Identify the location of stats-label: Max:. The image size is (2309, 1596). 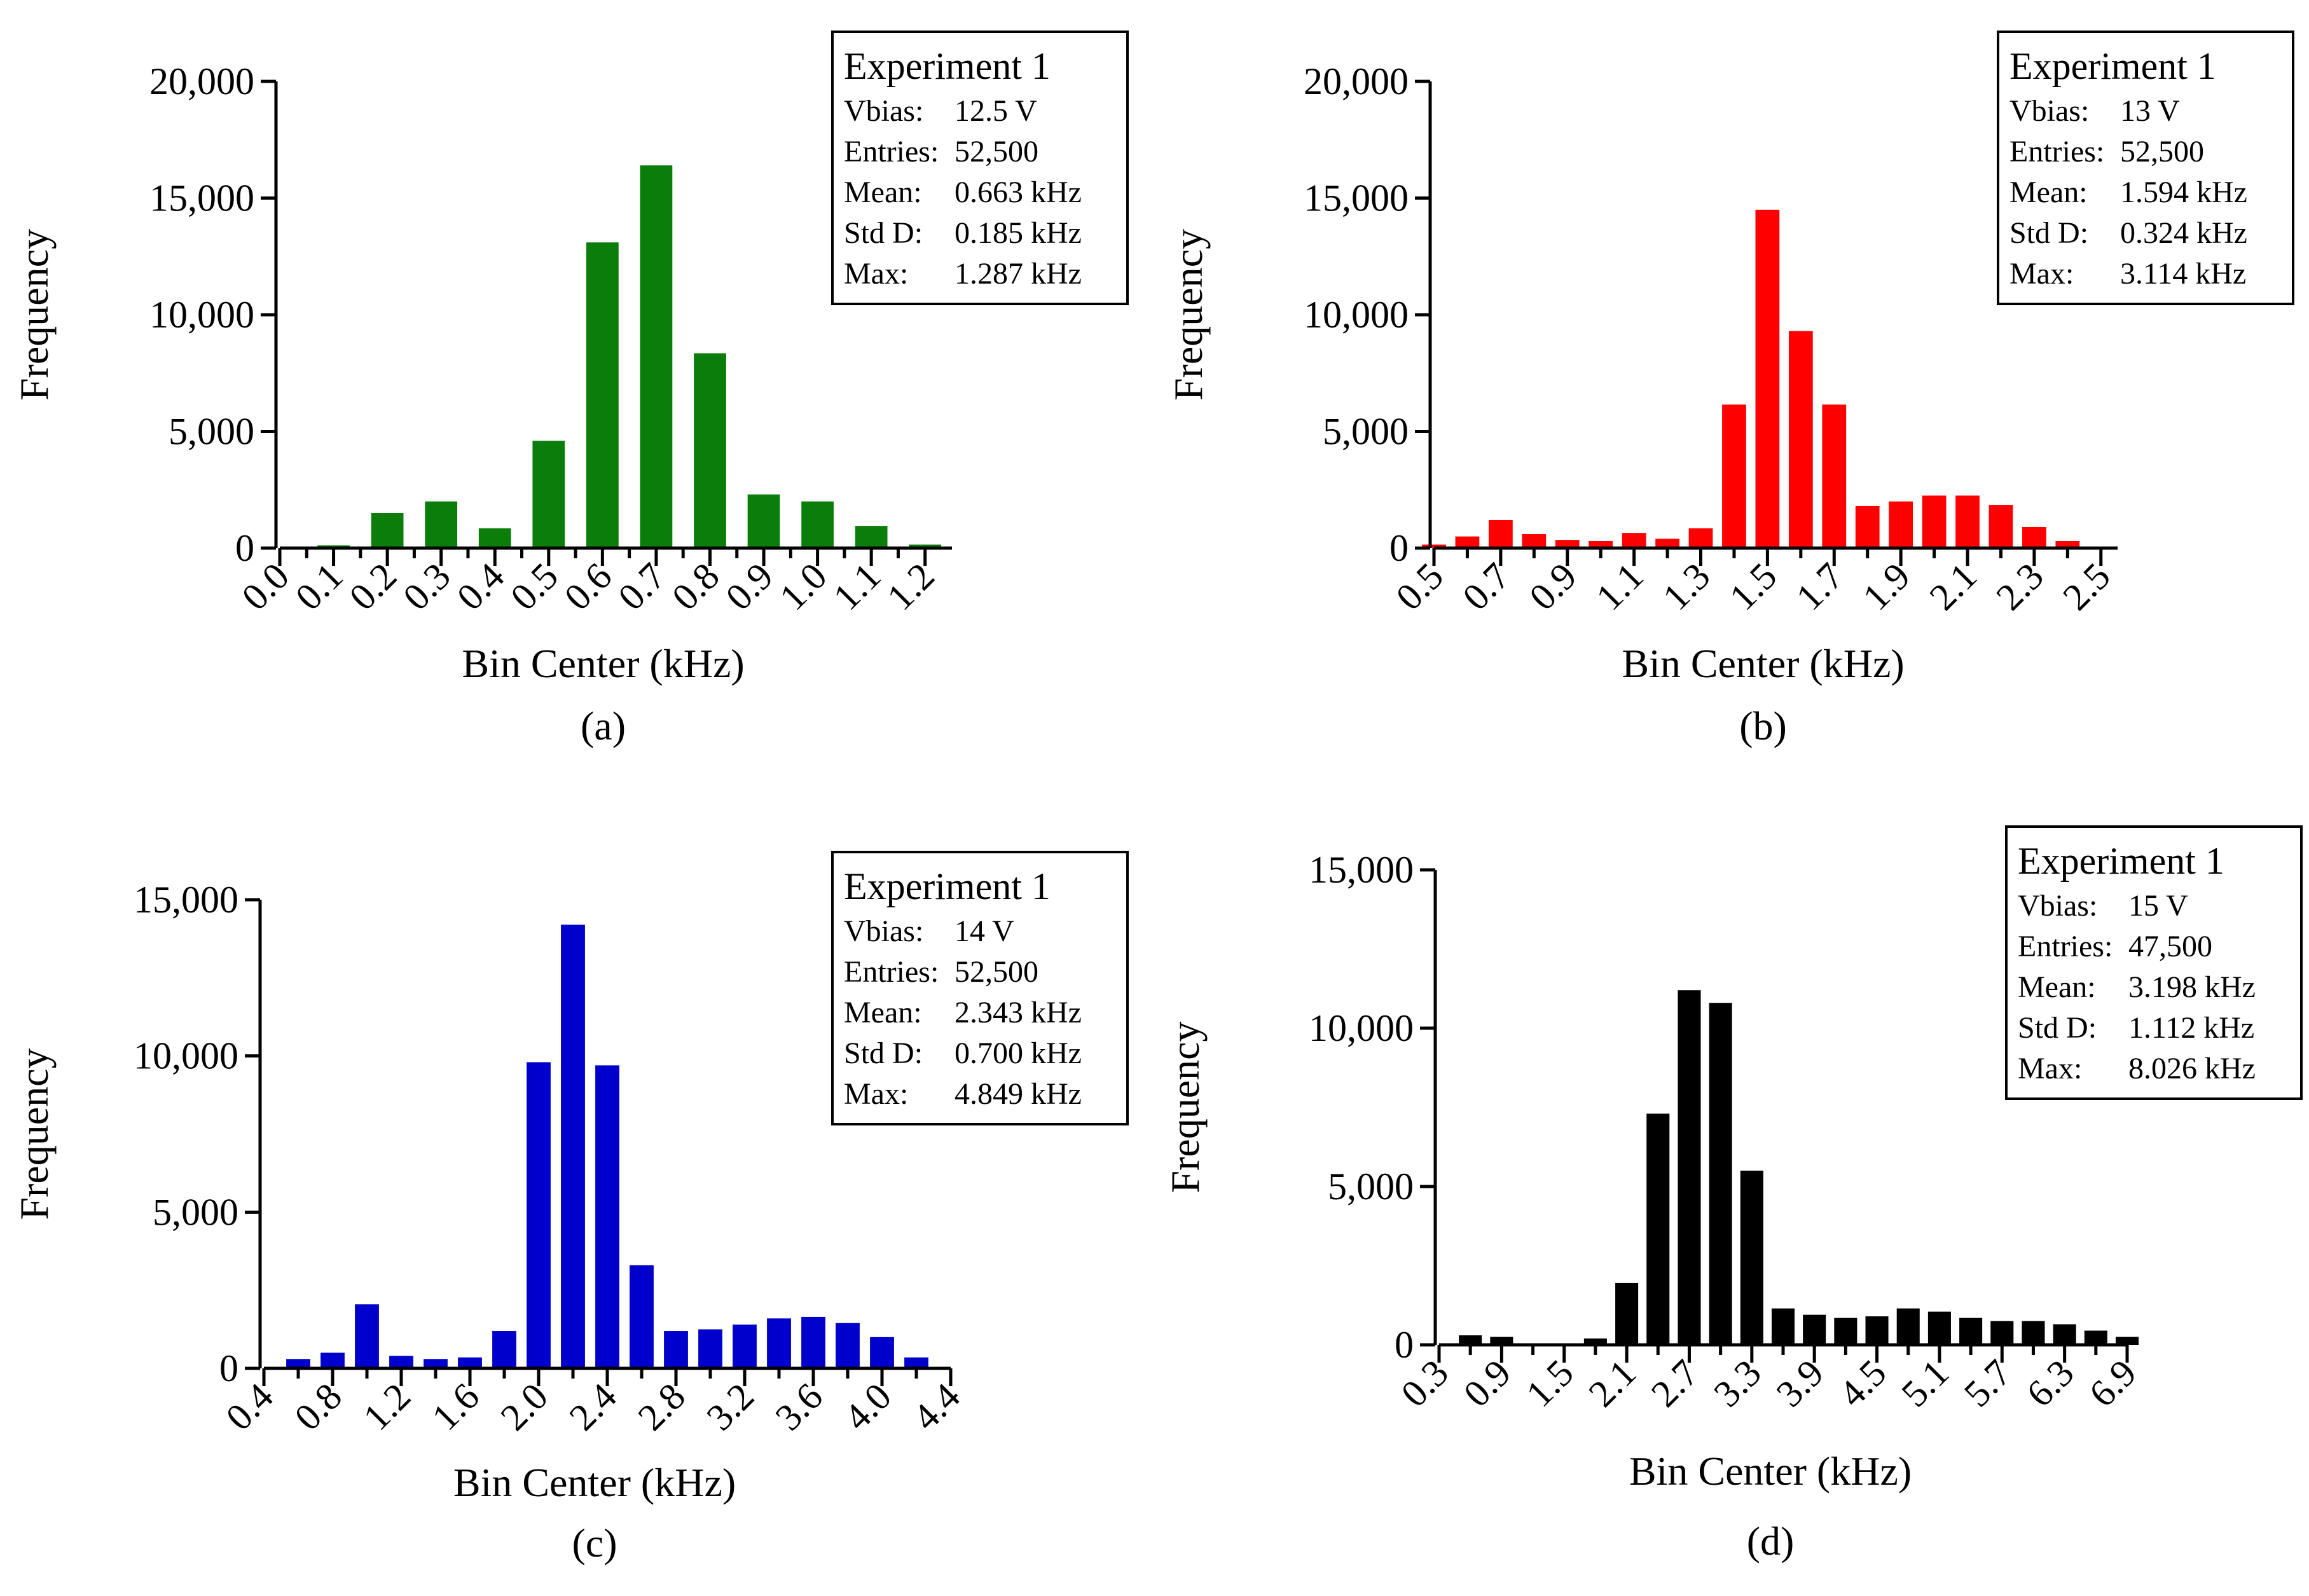
(876, 1094).